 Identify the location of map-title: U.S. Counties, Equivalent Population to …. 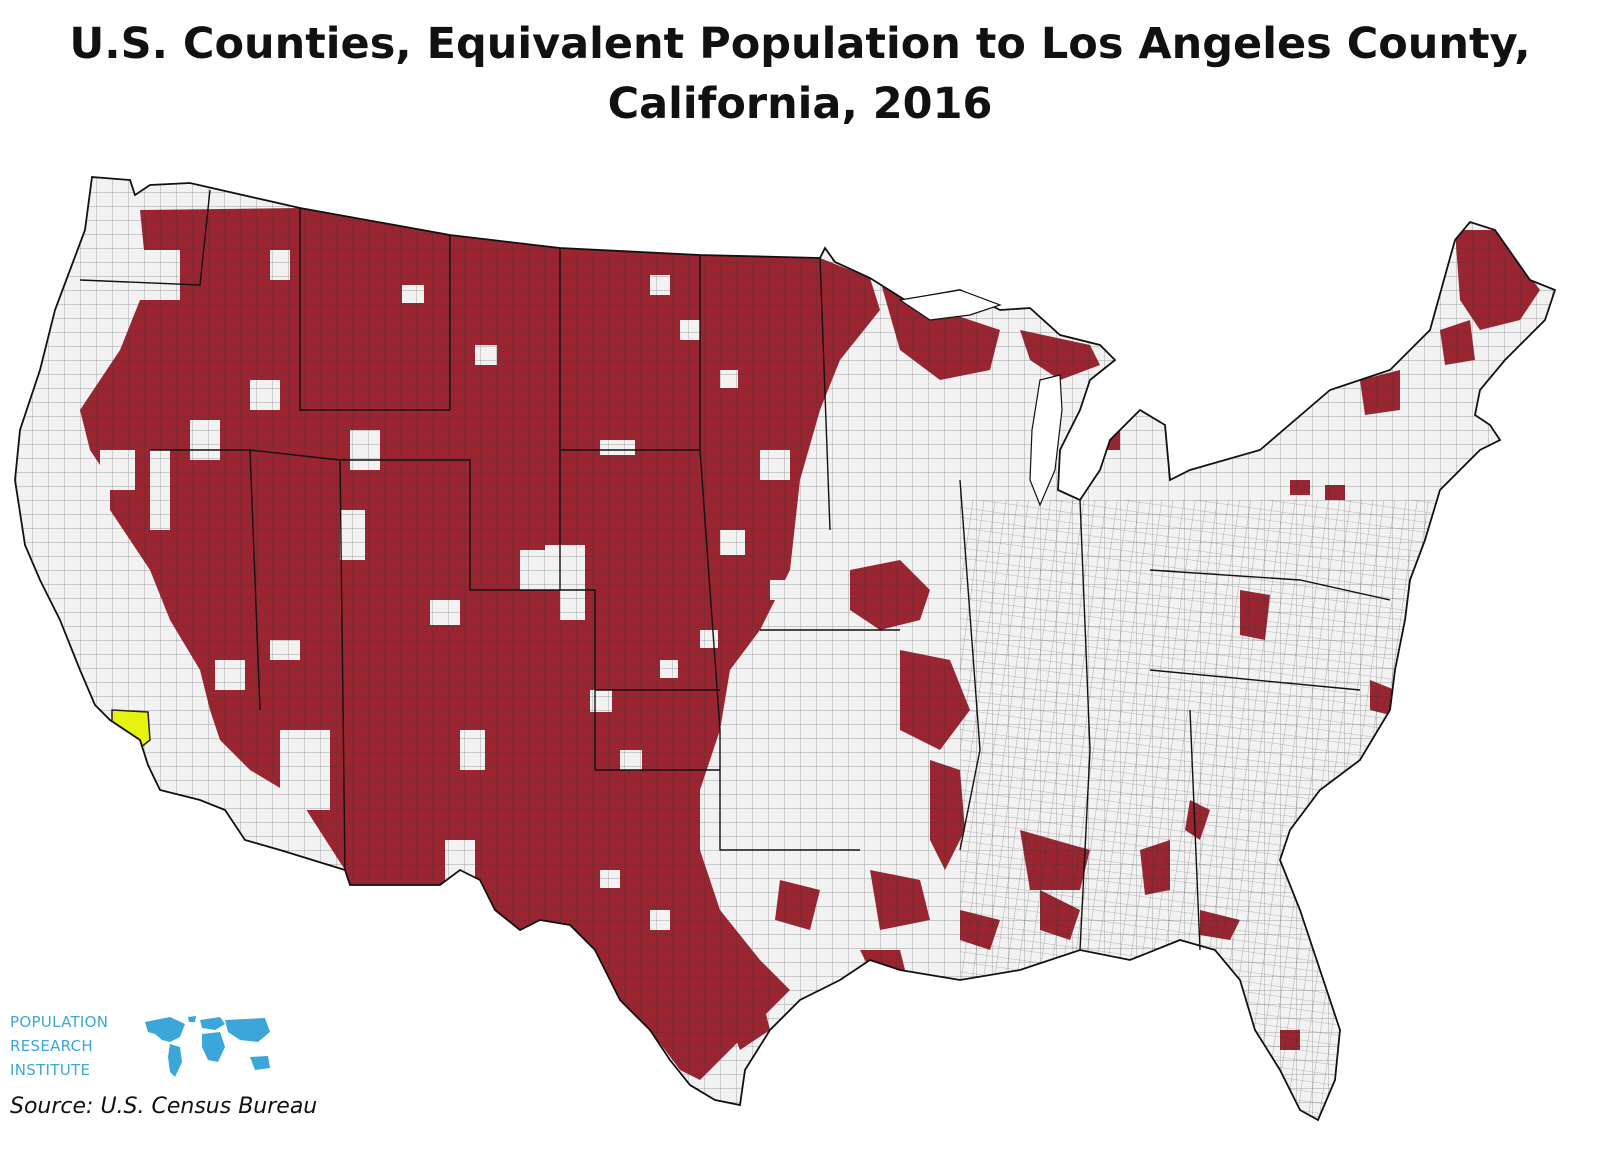
(800, 74).